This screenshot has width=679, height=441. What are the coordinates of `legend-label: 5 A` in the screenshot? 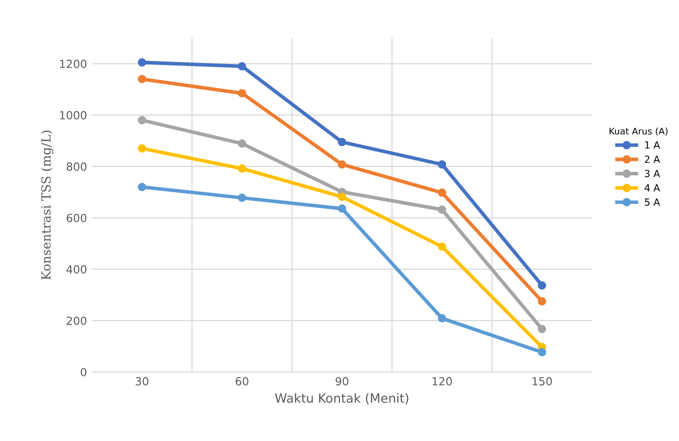 It's located at (652, 202).